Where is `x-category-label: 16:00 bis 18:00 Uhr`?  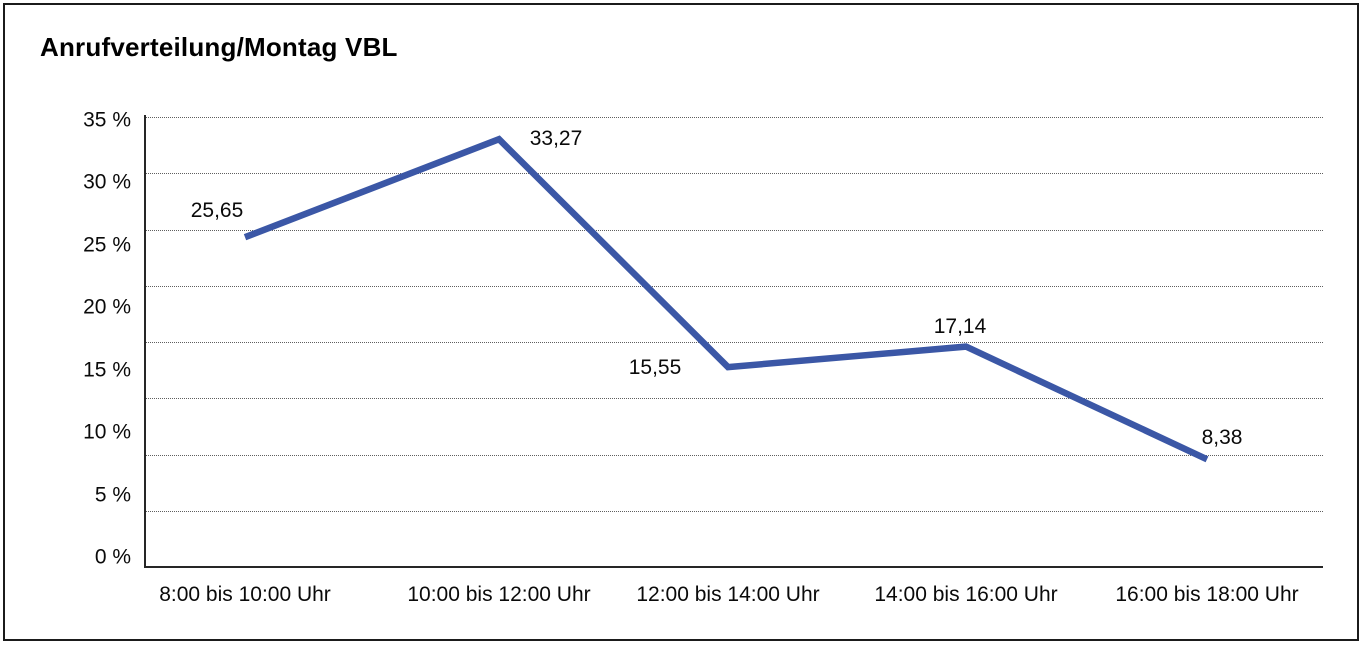 x-category-label: 16:00 bis 18:00 Uhr is located at coordinates (1207, 594).